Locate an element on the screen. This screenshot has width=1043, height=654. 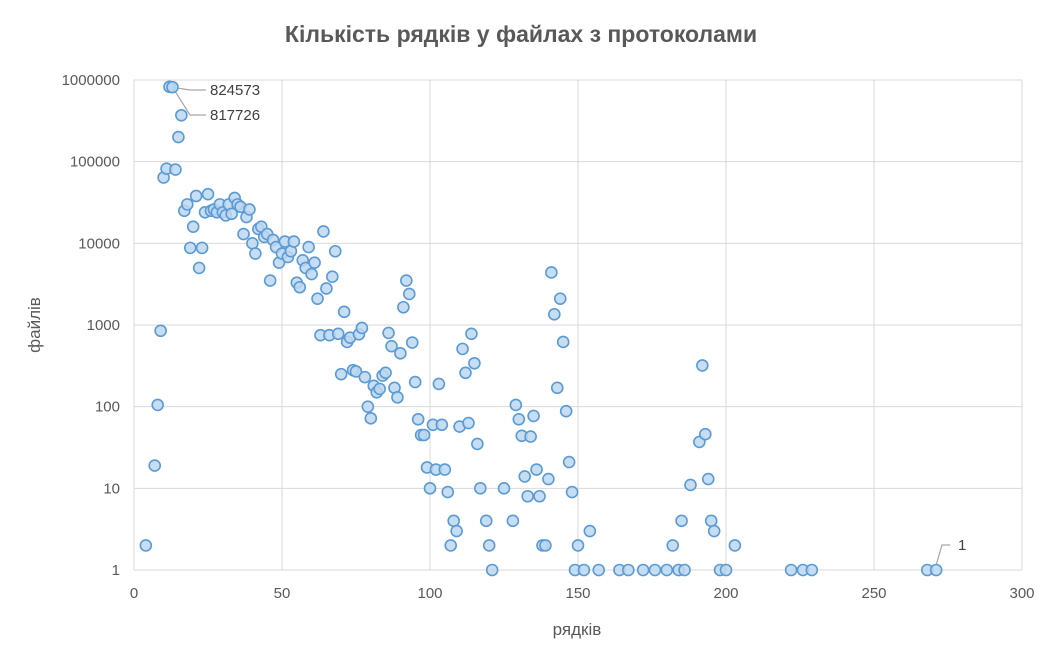
y-axis-title: файлів is located at coordinates (34, 325).